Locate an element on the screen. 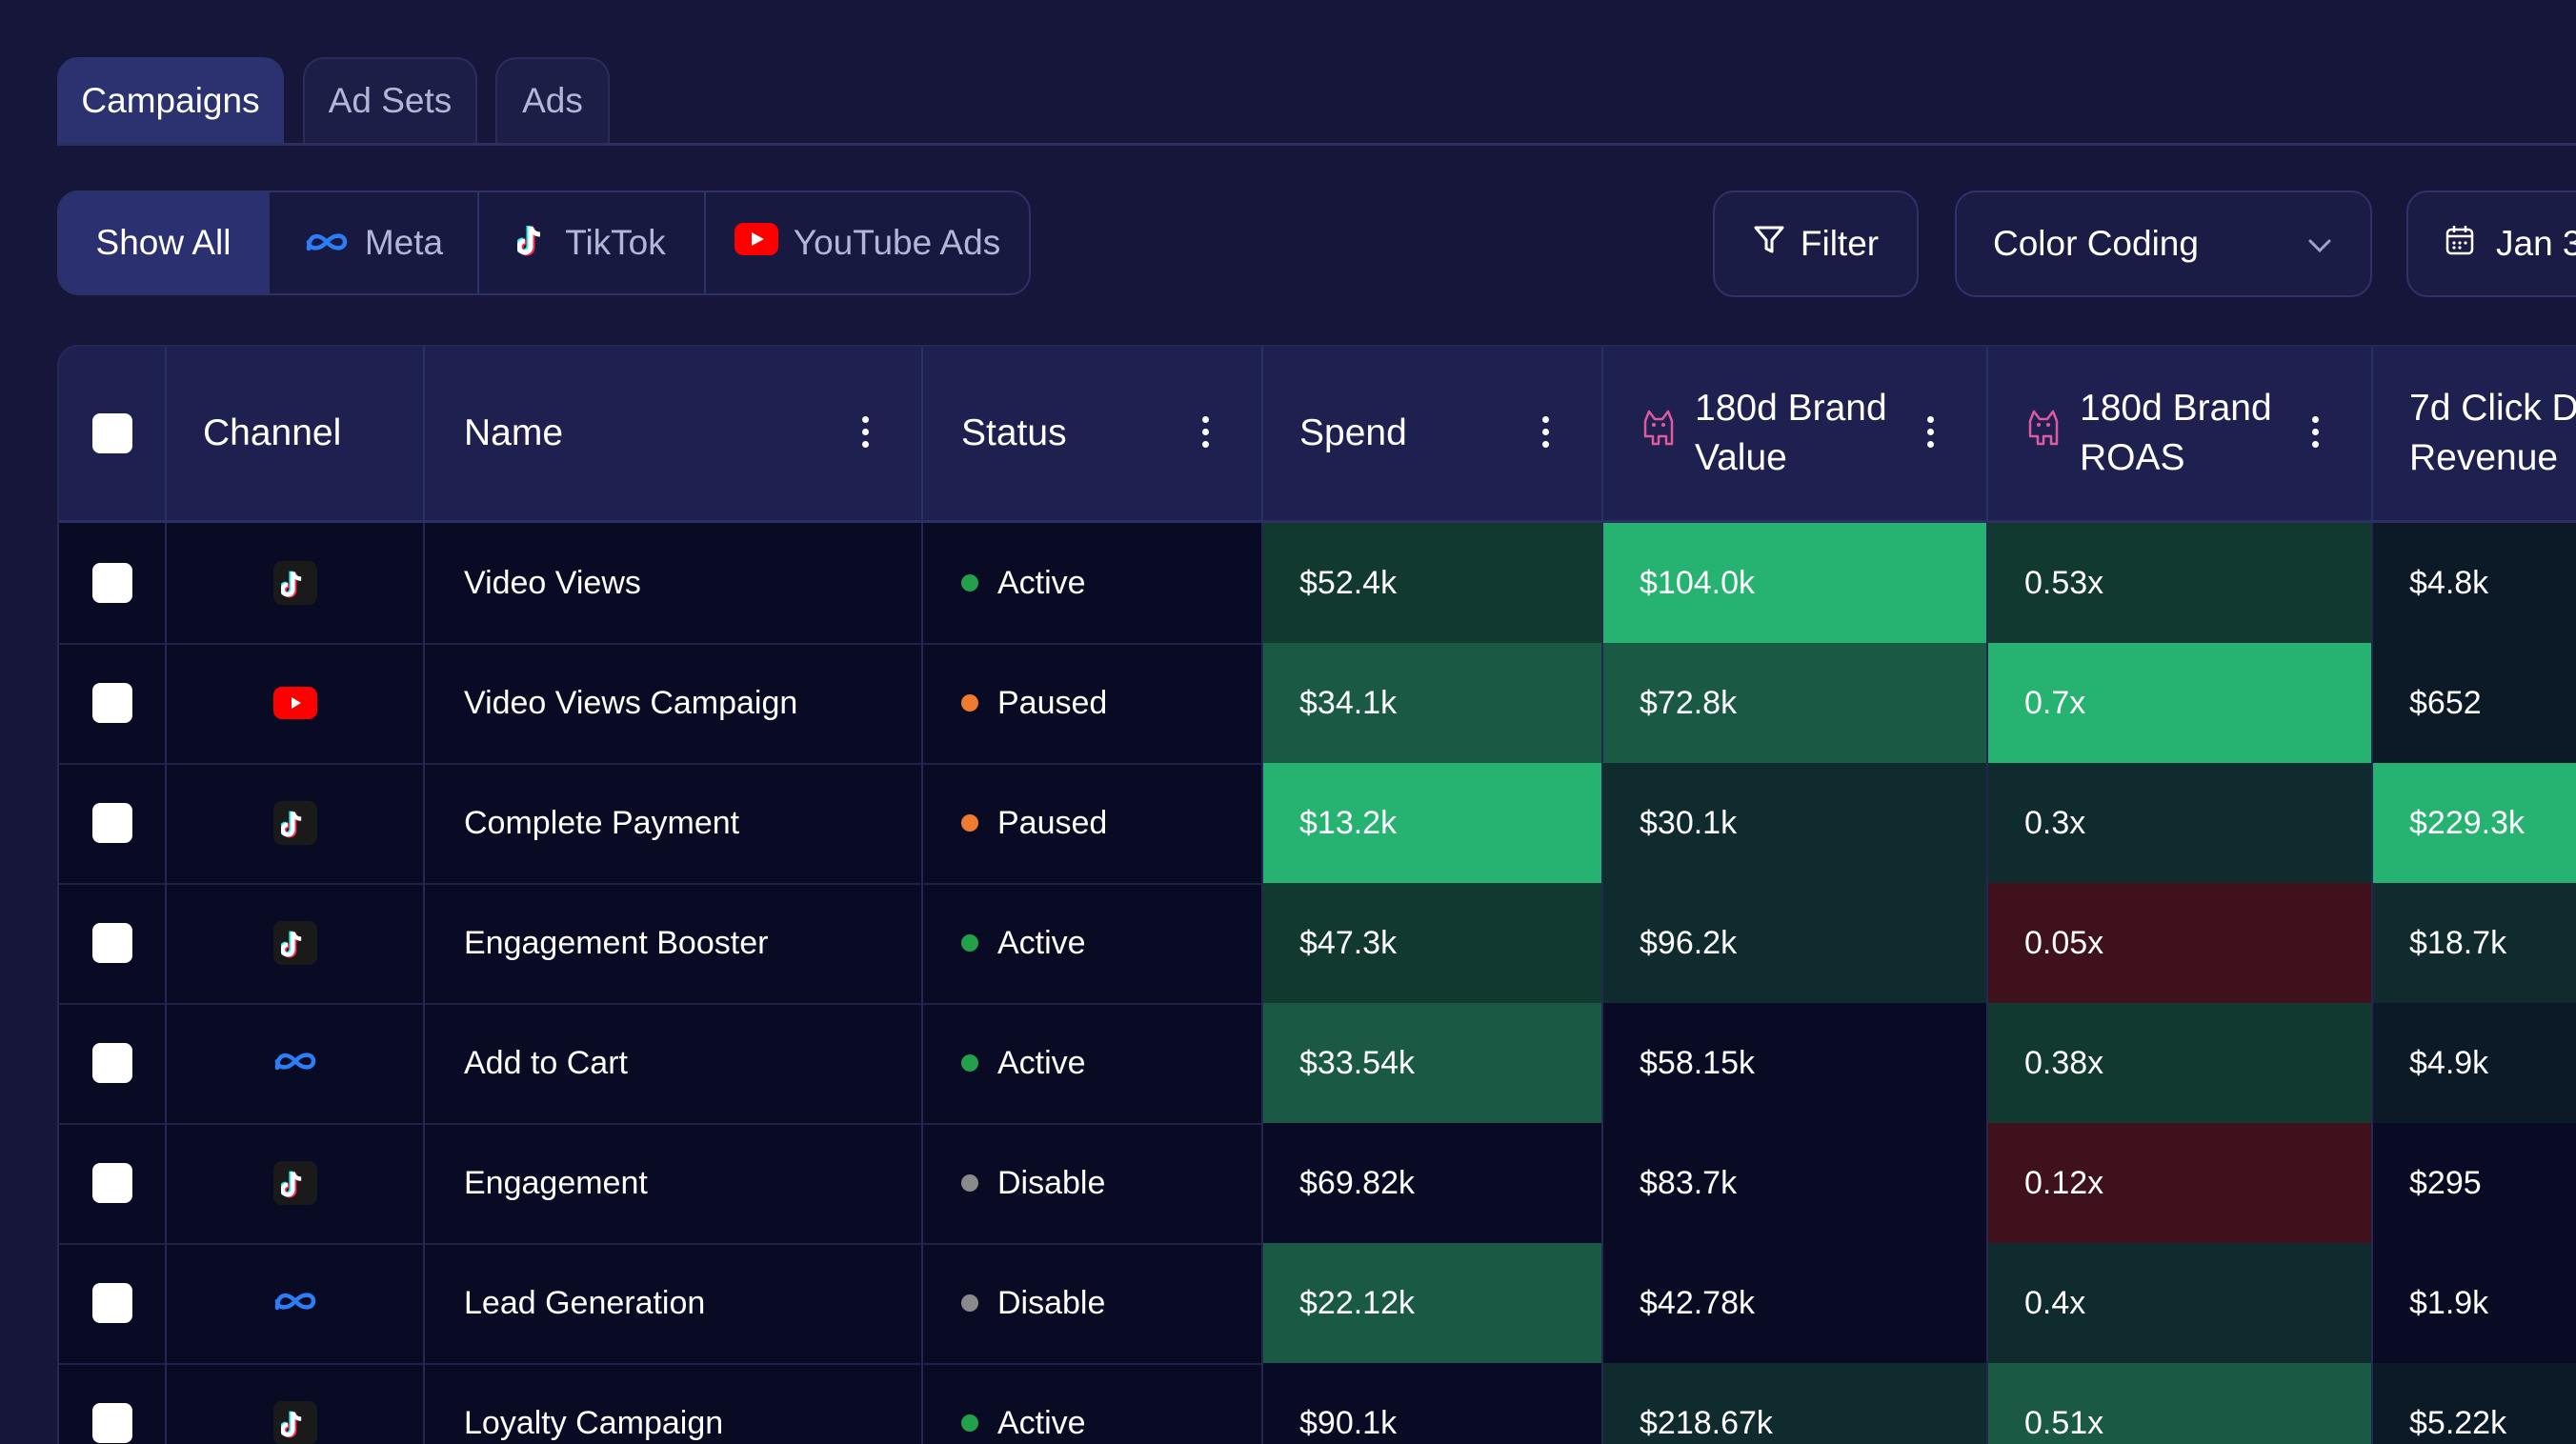  filter-meta: Meta is located at coordinates (374, 242).